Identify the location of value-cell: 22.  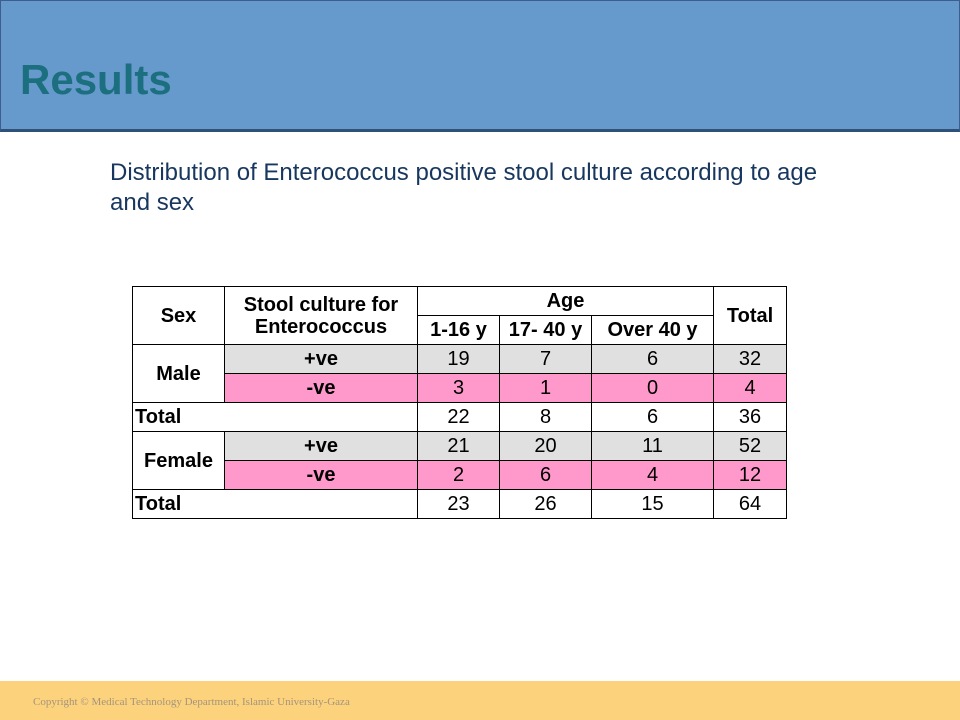
(458, 417).